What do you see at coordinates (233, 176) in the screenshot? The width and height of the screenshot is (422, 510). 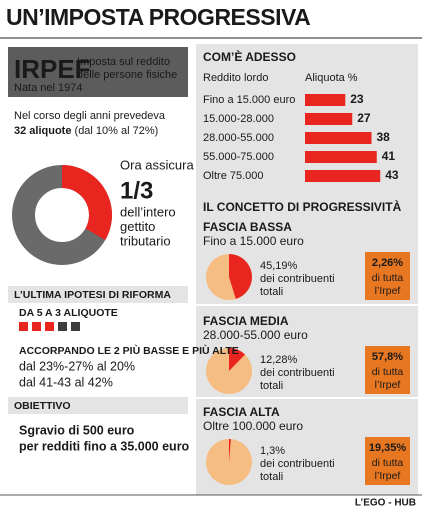 I see `category-label: Oltre 75.000` at bounding box center [233, 176].